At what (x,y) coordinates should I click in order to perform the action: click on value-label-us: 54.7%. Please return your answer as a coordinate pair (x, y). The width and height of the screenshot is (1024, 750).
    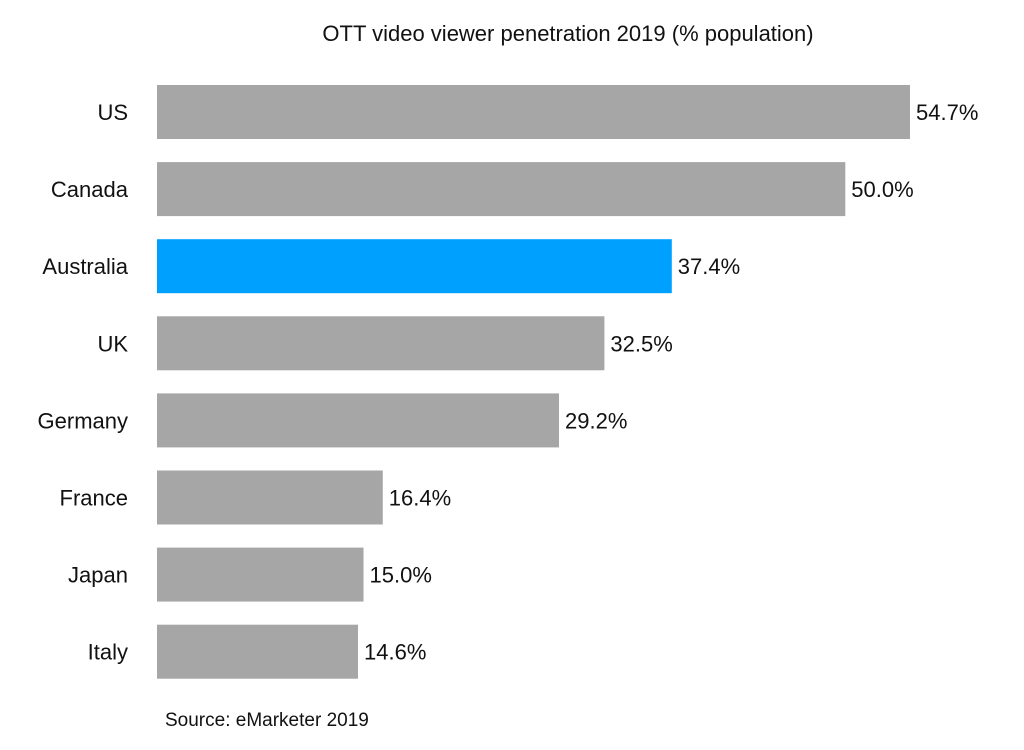
    Looking at the image, I should click on (947, 112).